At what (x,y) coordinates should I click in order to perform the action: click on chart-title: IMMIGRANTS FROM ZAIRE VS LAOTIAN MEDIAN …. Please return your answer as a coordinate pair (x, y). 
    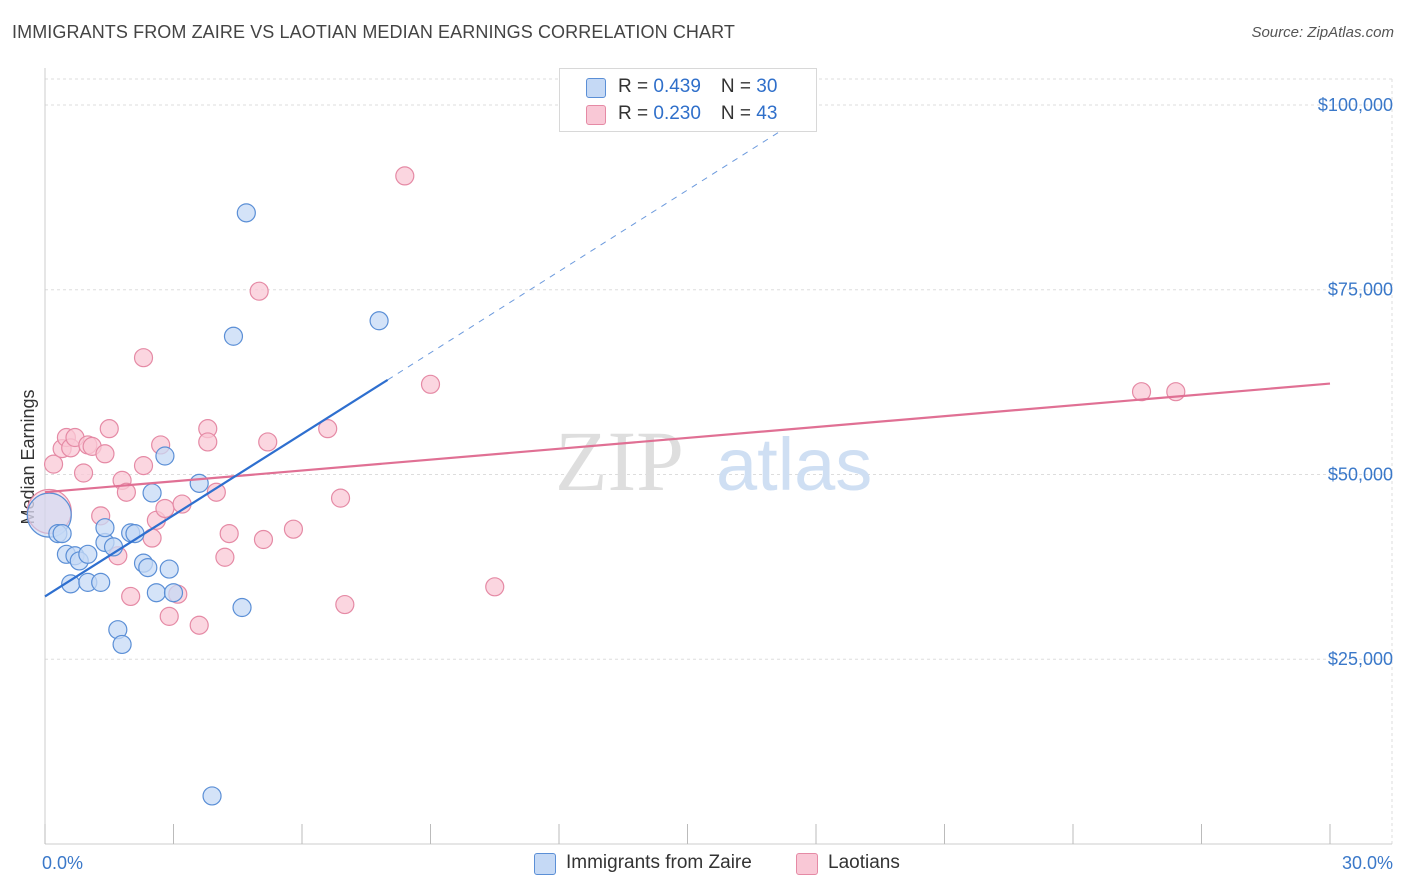
    Looking at the image, I should click on (374, 32).